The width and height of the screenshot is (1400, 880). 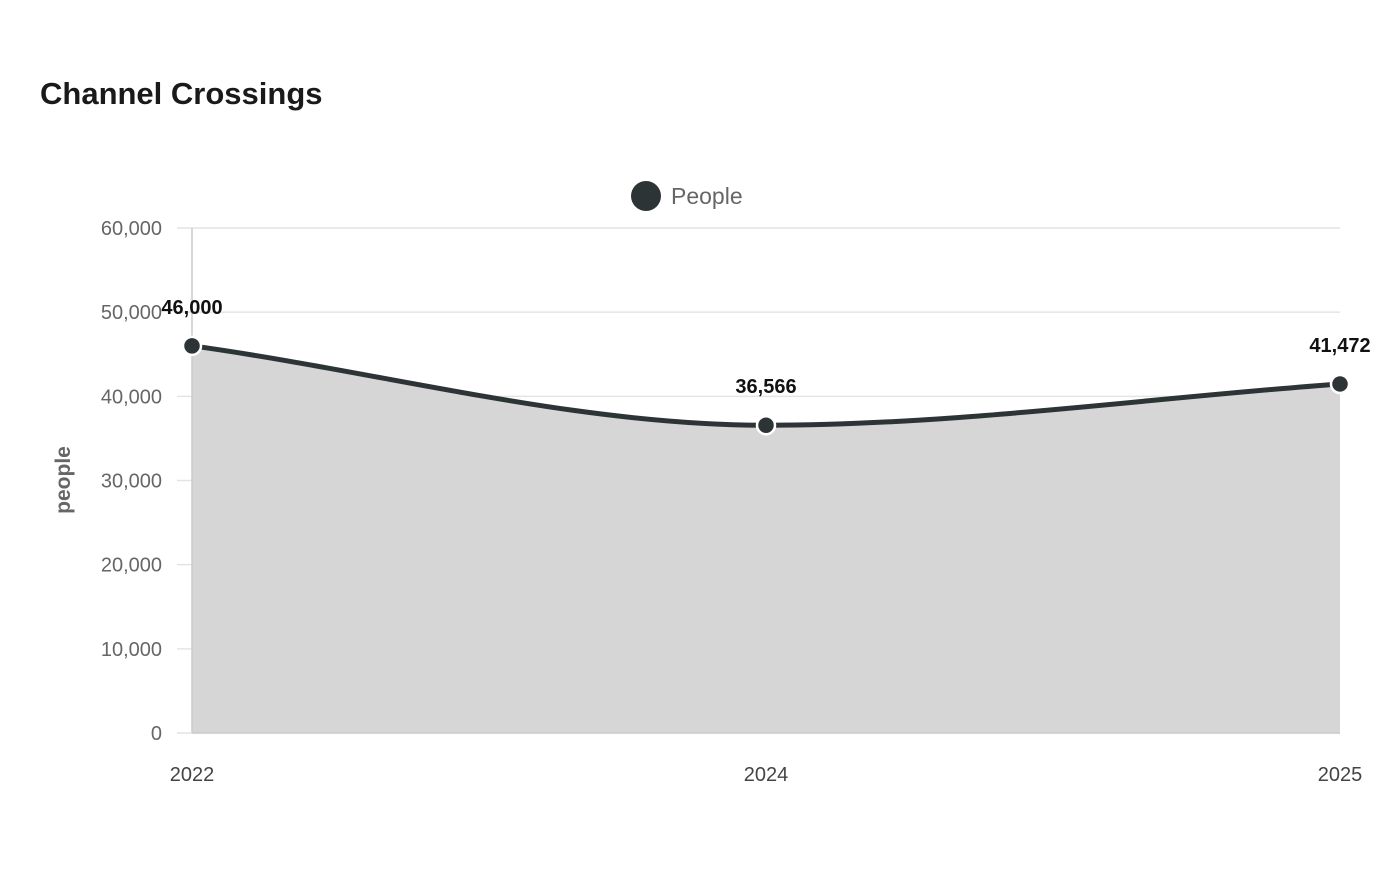 I want to click on y-tick-label: 60,000, so click(x=131, y=229).